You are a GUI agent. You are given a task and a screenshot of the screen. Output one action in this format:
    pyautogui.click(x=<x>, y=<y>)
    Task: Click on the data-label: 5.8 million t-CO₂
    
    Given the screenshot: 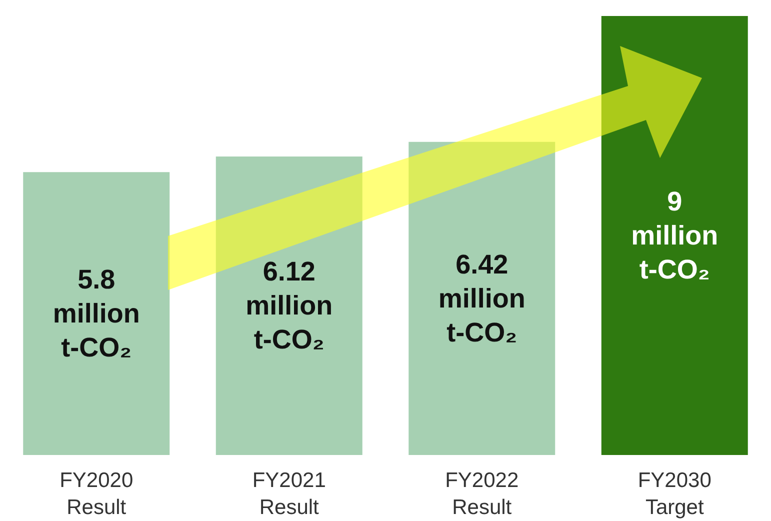 What is the action you would take?
    pyautogui.click(x=96, y=313)
    